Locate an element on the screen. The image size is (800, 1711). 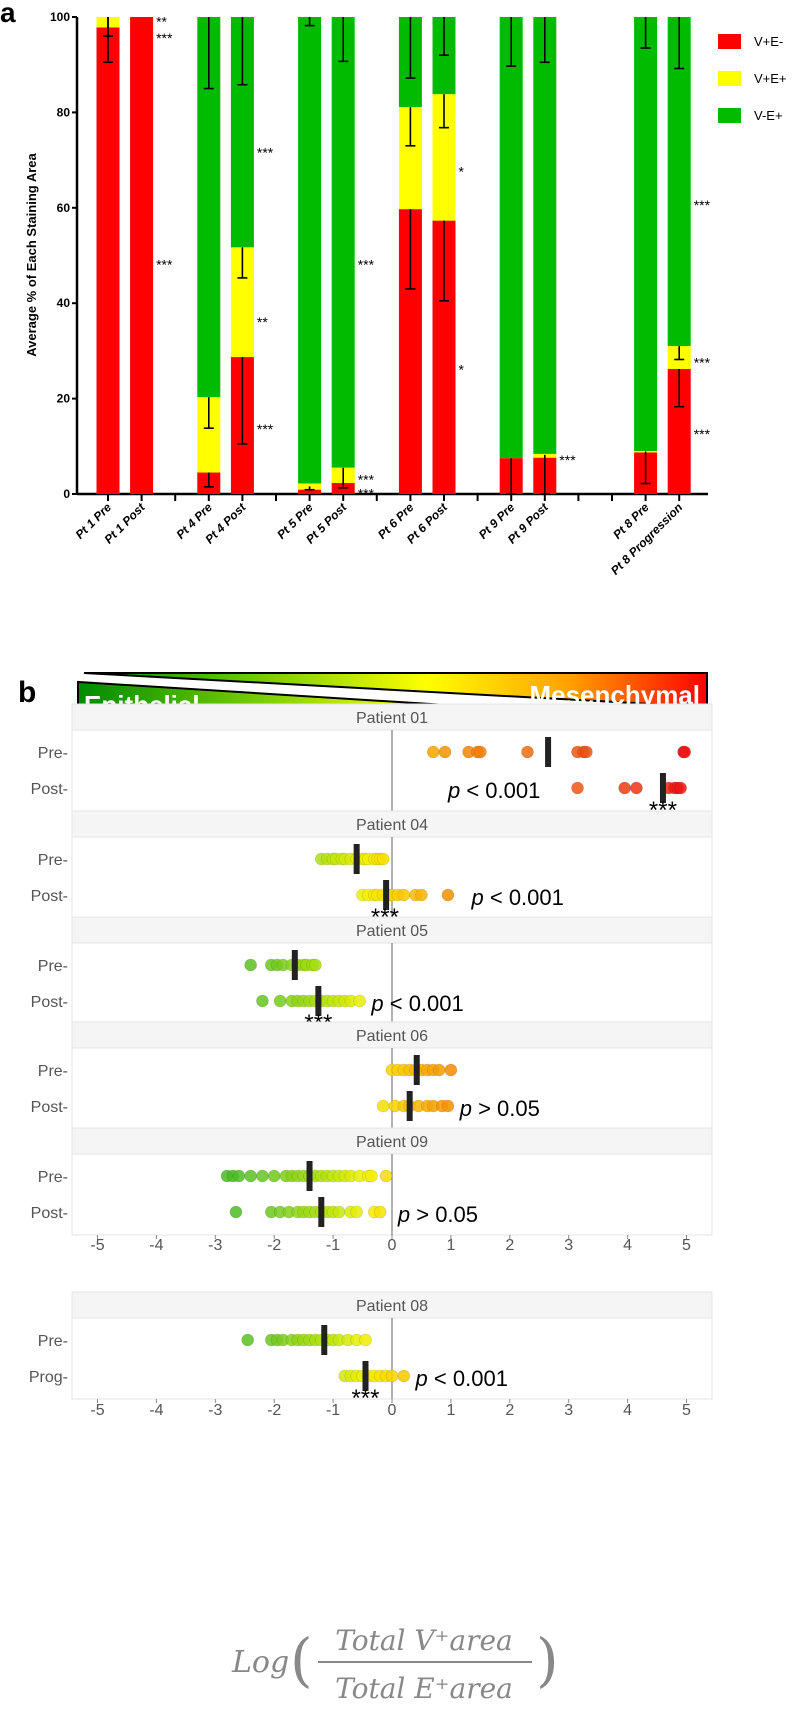
facet-title: Patient 09 is located at coordinates (392, 1142).